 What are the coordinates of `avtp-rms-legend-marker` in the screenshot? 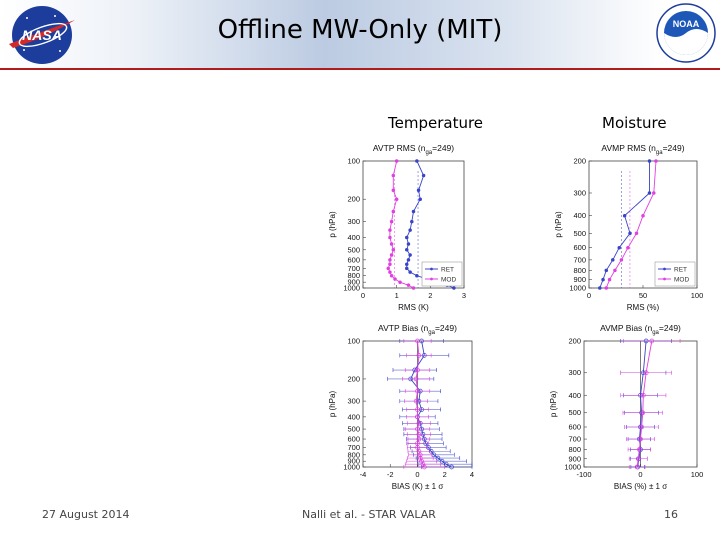 It's located at (431, 279).